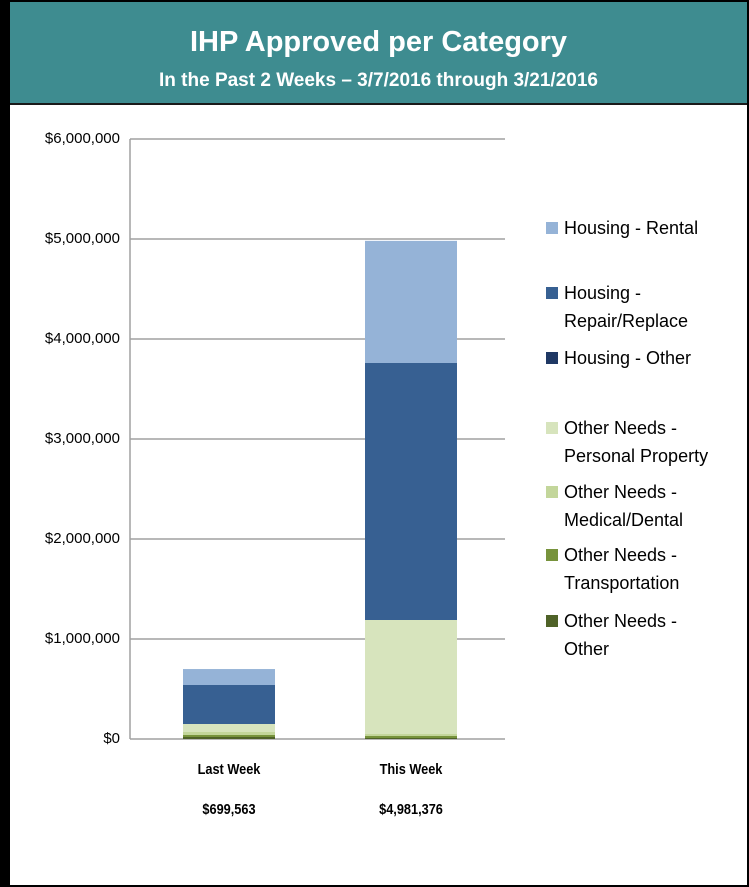 This screenshot has height=887, width=749. I want to click on y-tick-label: $5,000,000, so click(82, 238).